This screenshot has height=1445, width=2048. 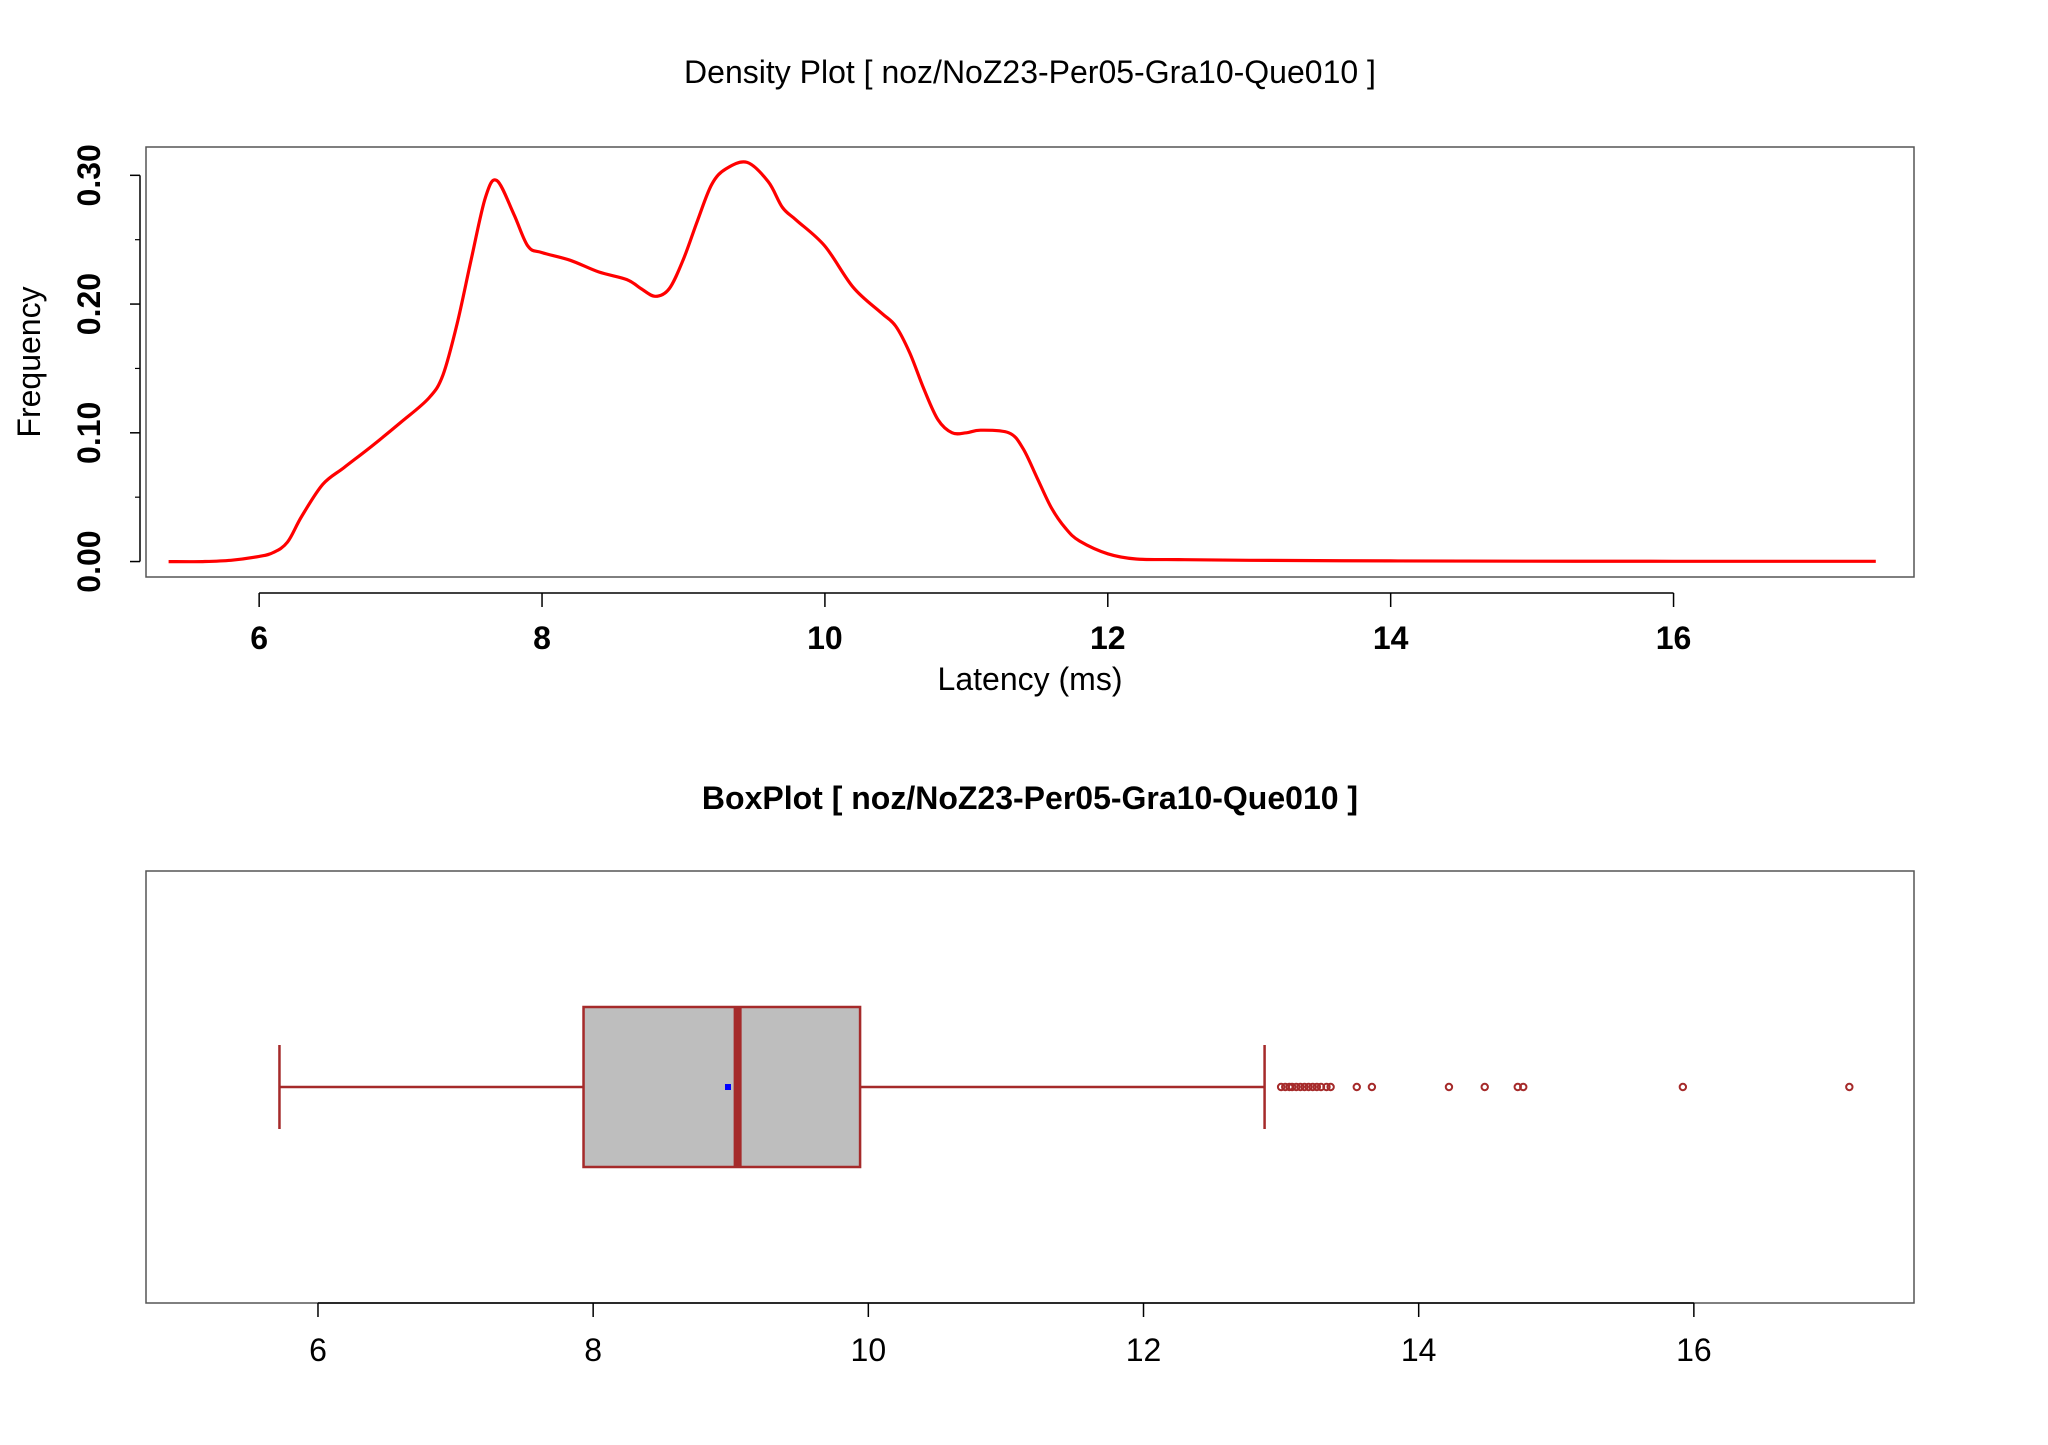 What do you see at coordinates (1391, 638) in the screenshot?
I see `density-x-tick-label: 14` at bounding box center [1391, 638].